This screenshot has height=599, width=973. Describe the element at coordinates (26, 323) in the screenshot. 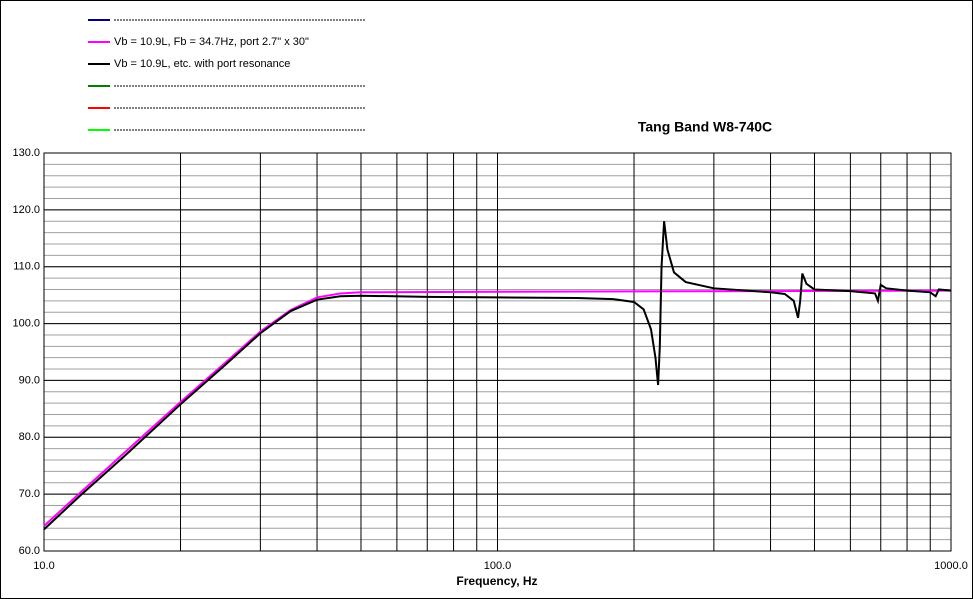

I see `y-tick-label: 100.0` at that location.